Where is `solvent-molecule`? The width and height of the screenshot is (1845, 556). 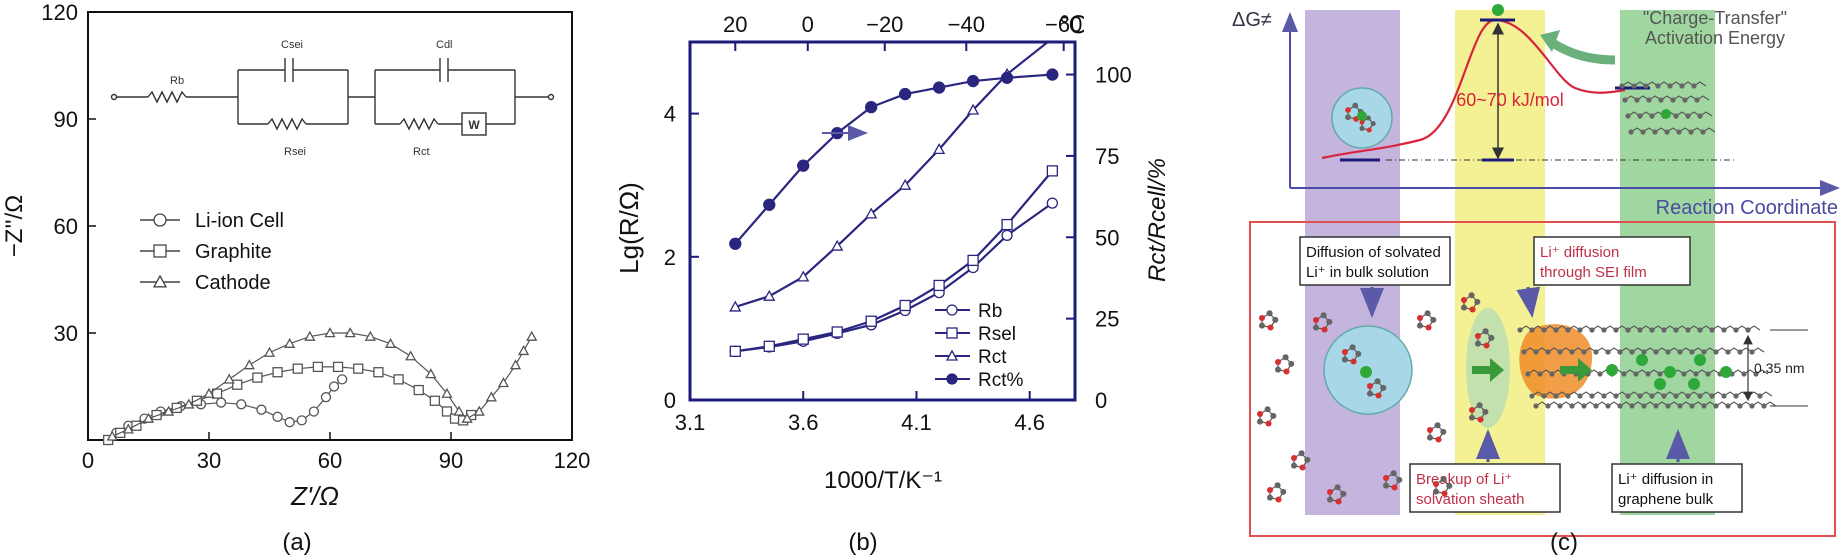 solvent-molecule is located at coordinates (1392, 480).